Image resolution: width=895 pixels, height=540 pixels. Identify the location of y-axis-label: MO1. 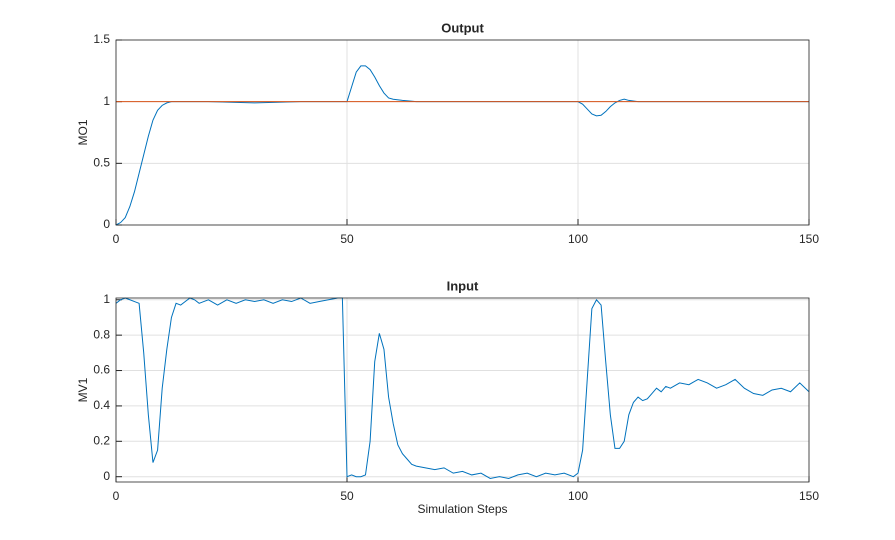
(83, 132).